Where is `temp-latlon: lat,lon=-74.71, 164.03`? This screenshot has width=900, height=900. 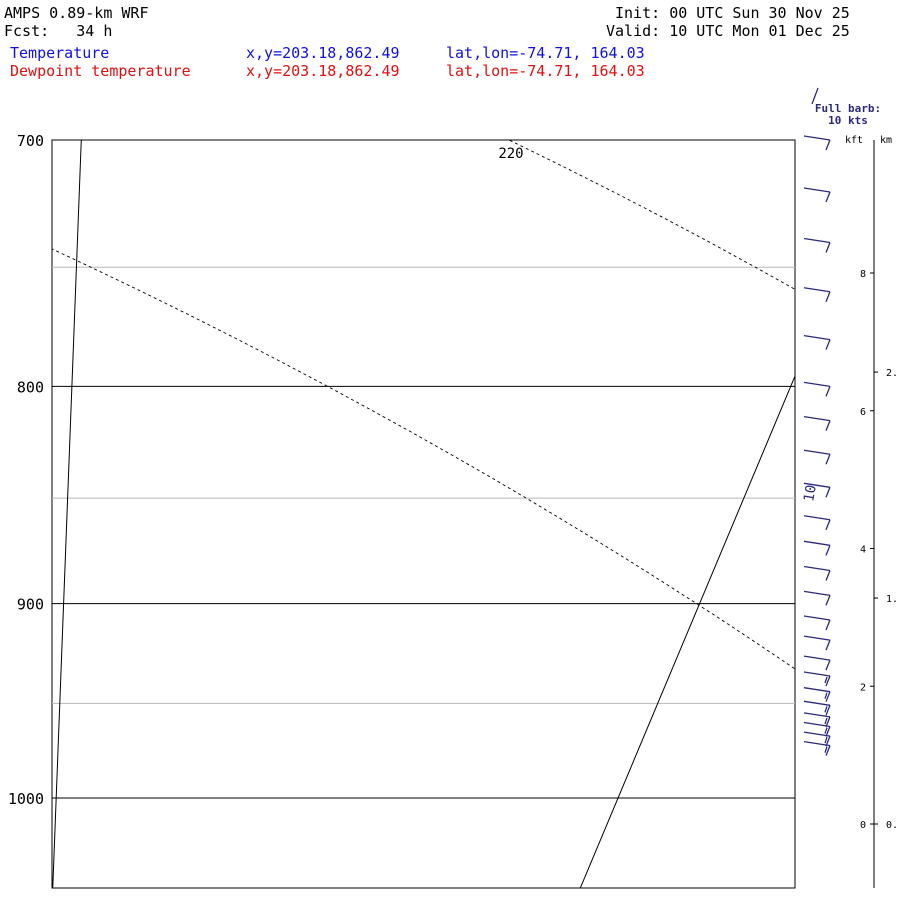 temp-latlon: lat,lon=-74.71, 164.03 is located at coordinates (545, 53).